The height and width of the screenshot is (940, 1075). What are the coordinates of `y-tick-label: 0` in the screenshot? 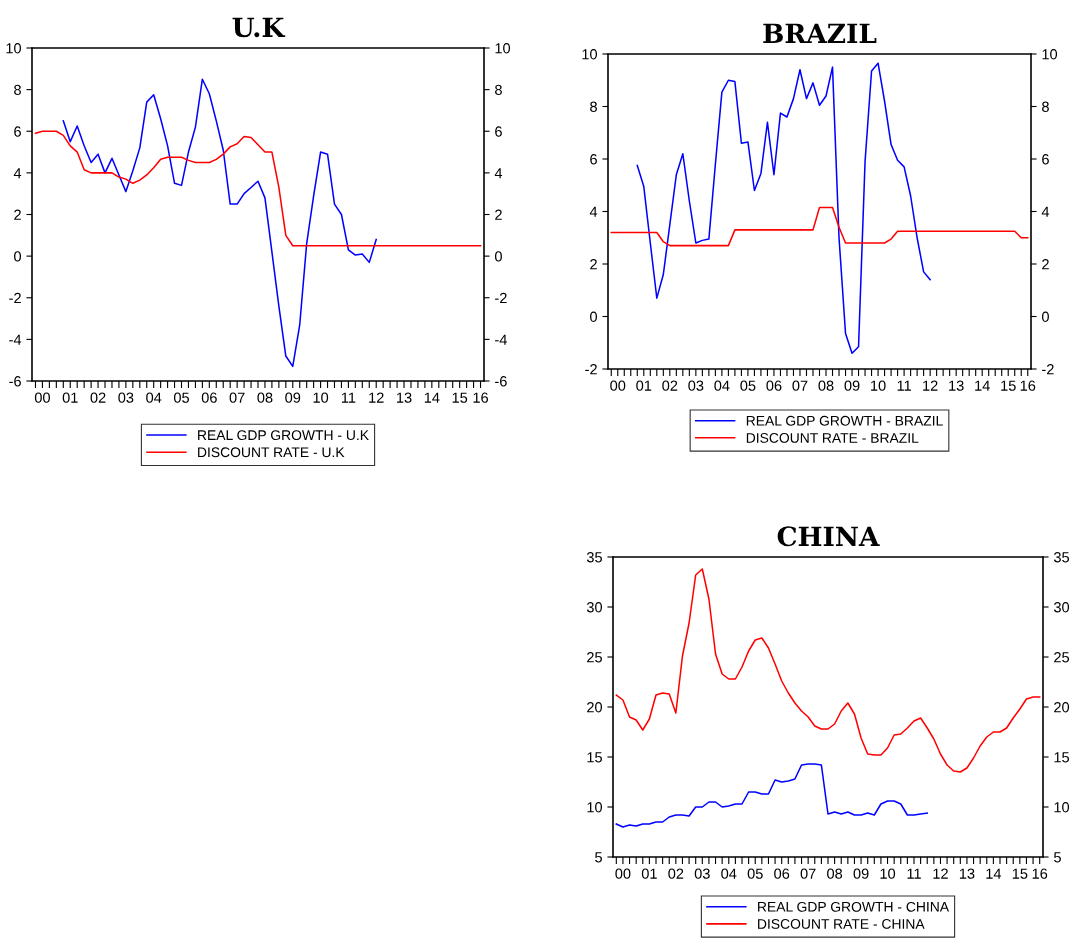 It's located at (18, 256).